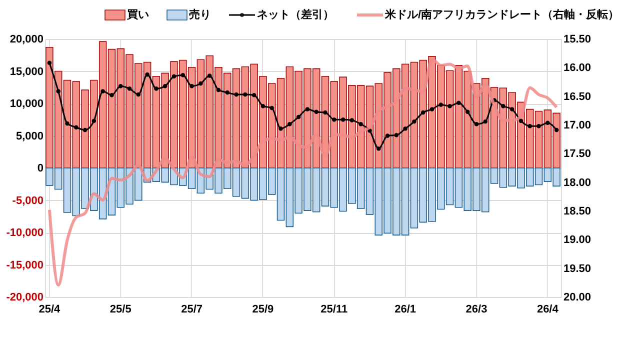 Image resolution: width=640 pixels, height=341 pixels. I want to click on y2-tick-label: 16.50, so click(578, 96).